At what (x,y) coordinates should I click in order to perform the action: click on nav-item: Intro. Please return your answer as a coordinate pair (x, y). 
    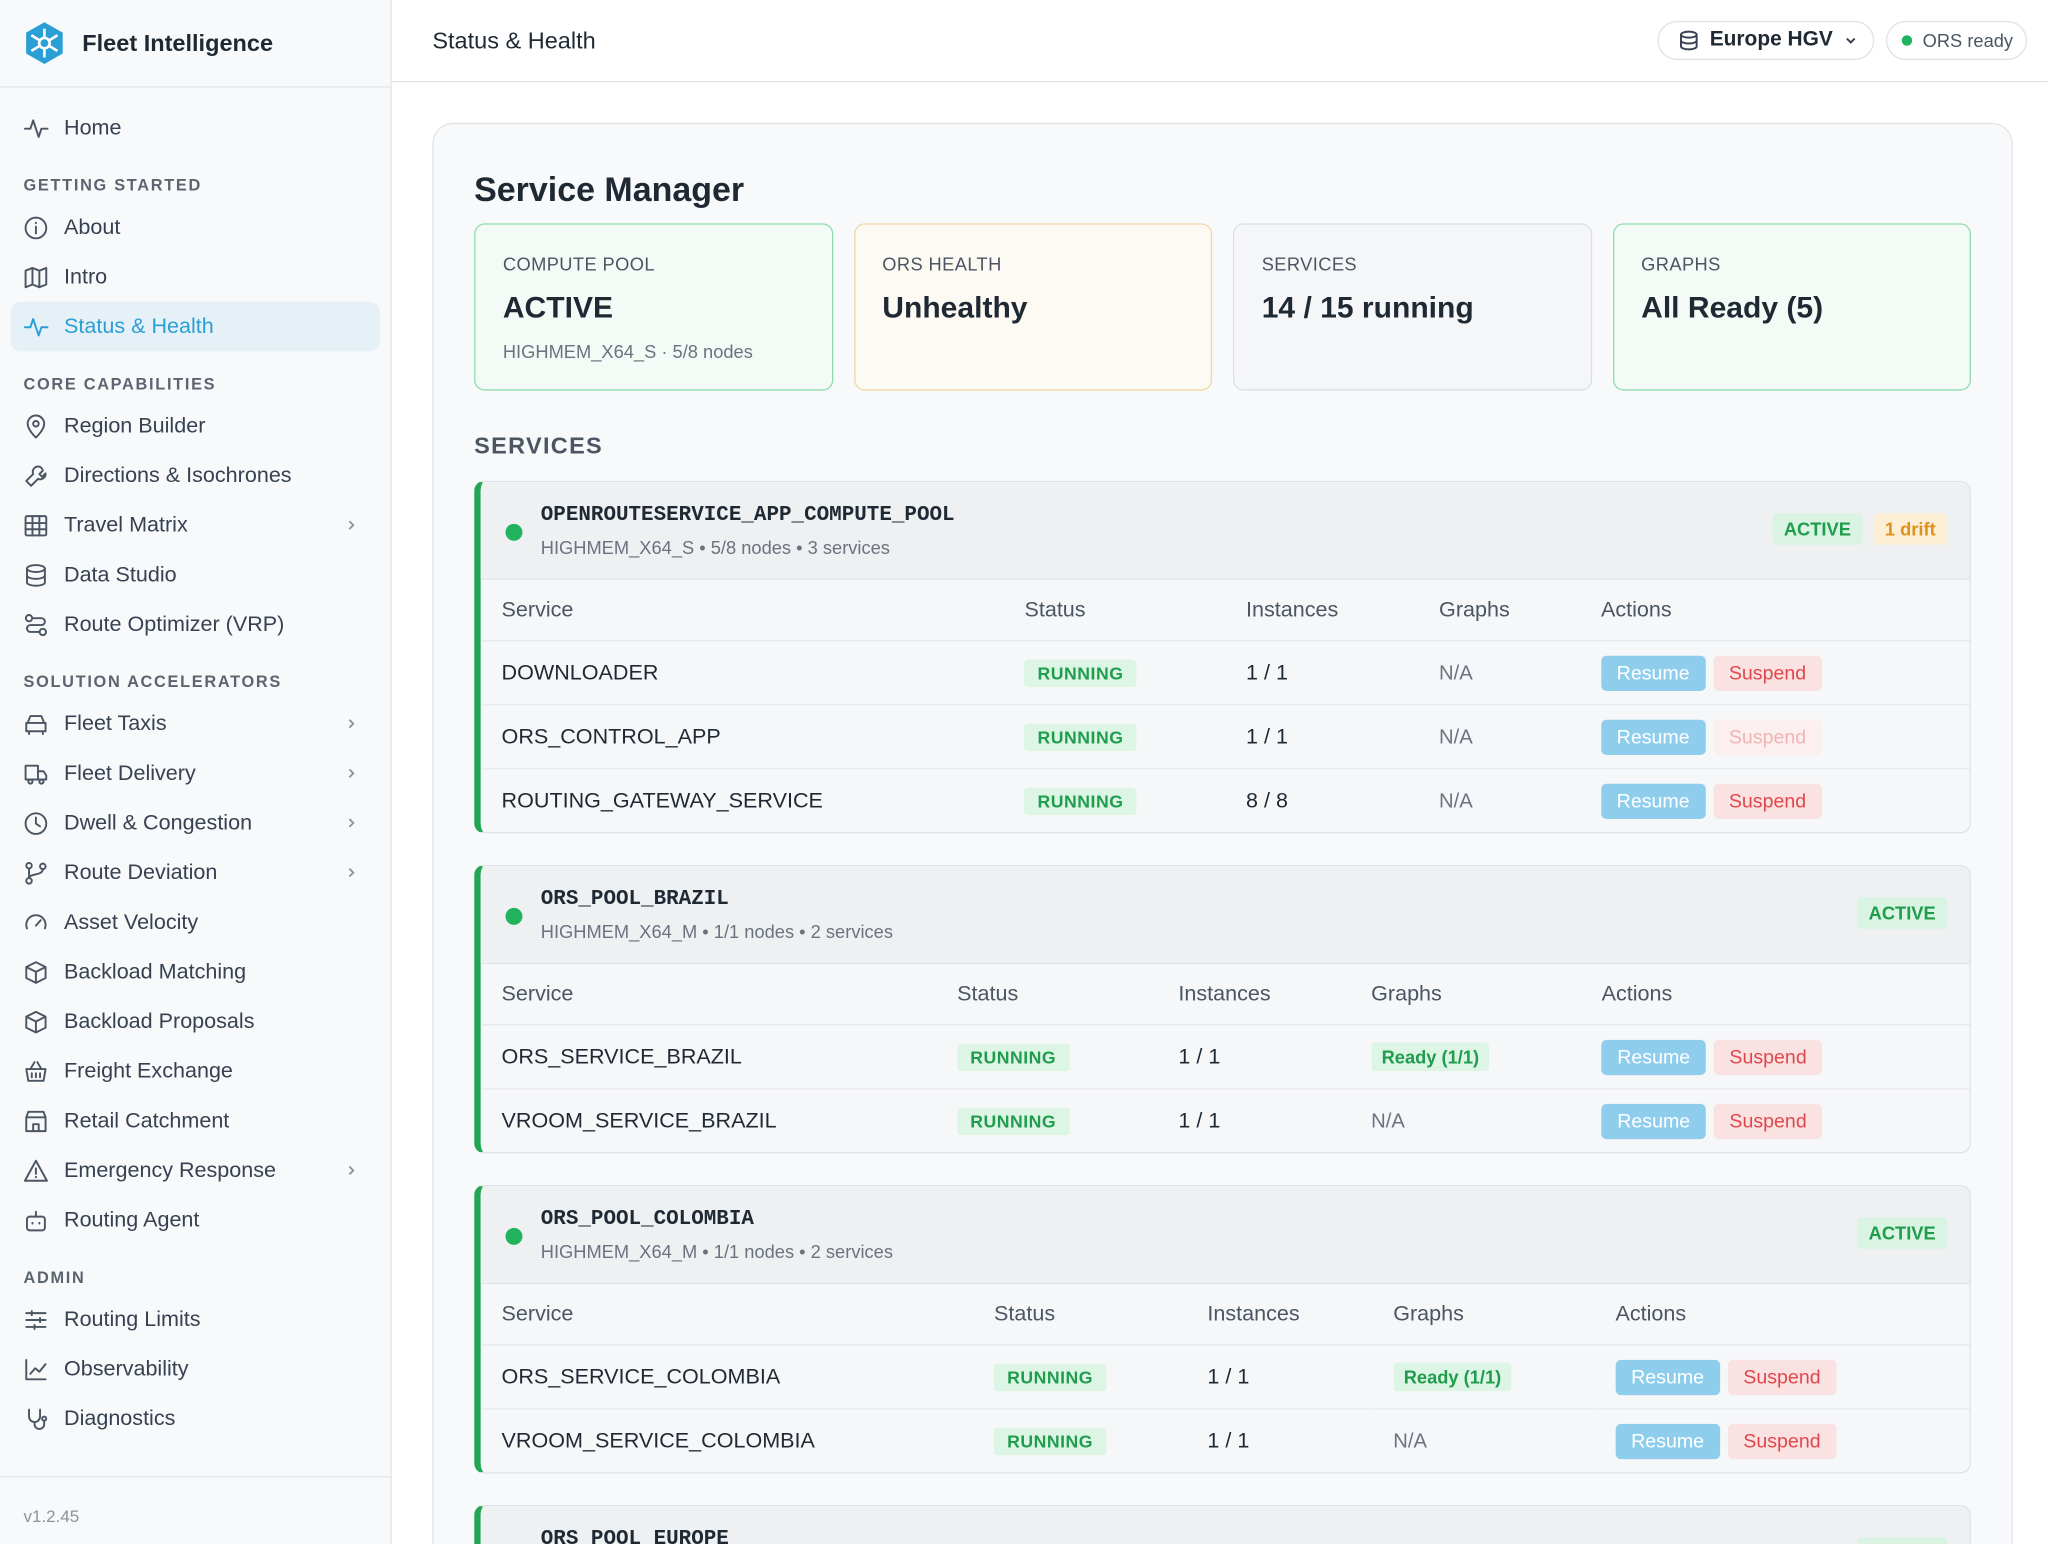
    Looking at the image, I should click on (195, 277).